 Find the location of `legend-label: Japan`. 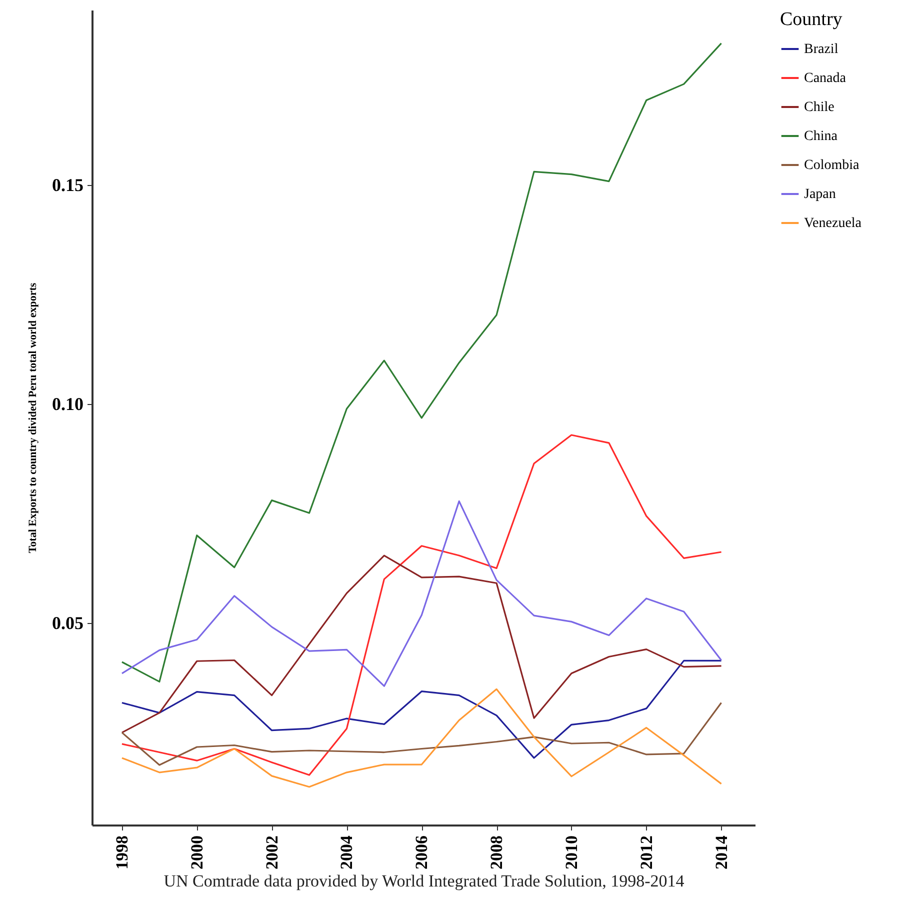

legend-label: Japan is located at coordinates (820, 194).